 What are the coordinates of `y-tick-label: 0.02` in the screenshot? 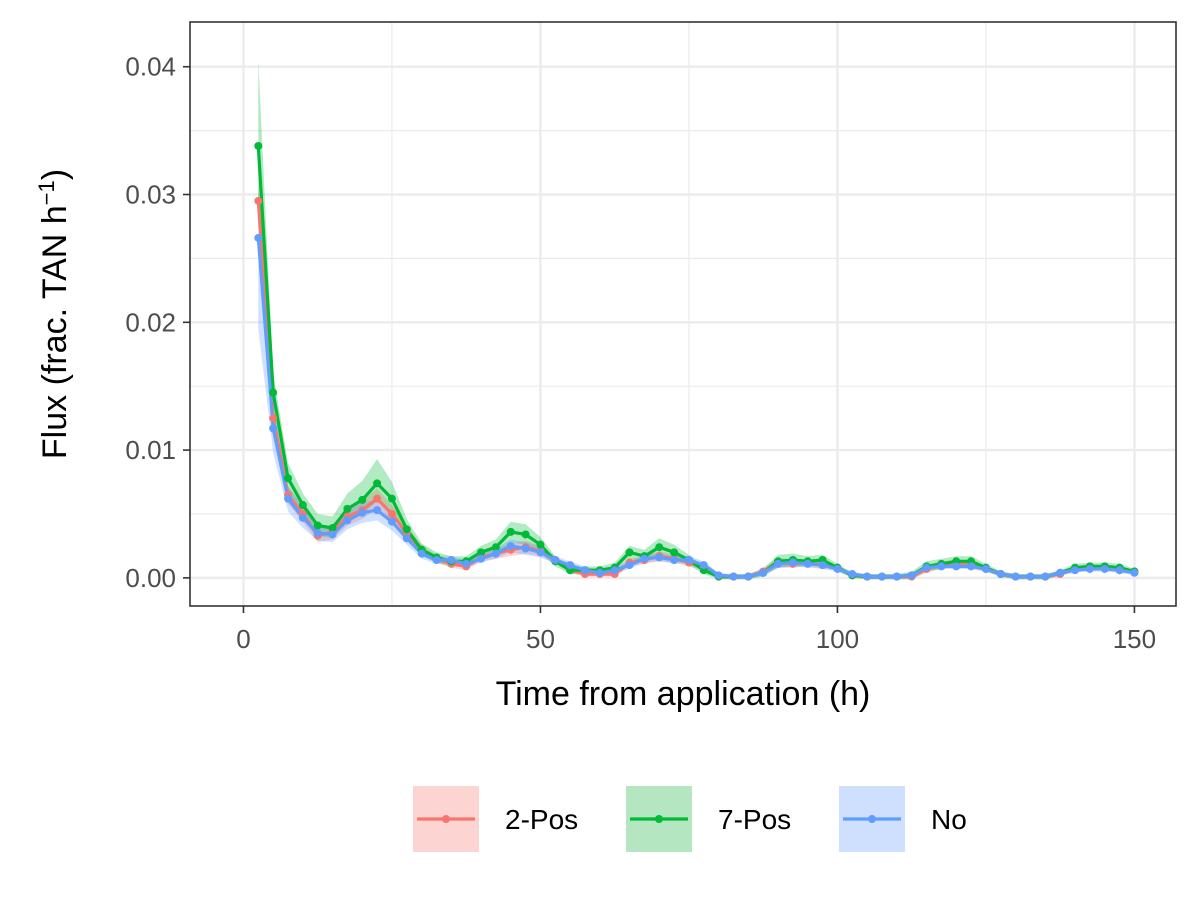 It's located at (150, 322).